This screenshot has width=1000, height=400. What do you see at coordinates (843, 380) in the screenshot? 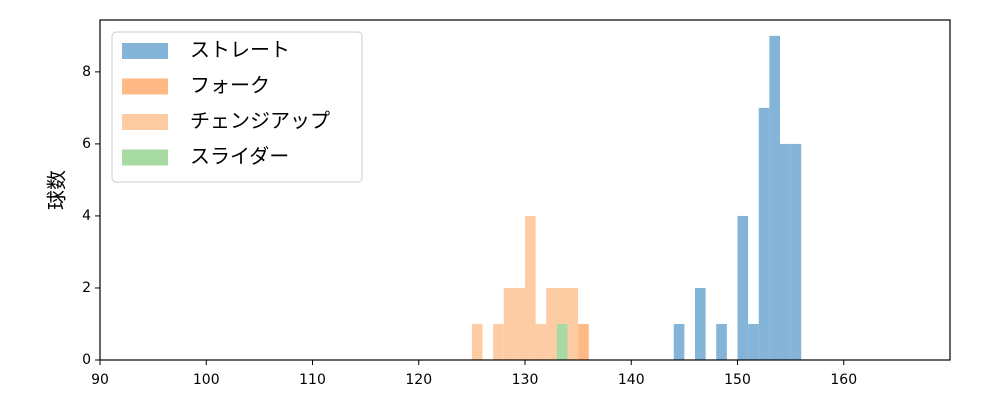
I see `x-tick-label: 160` at bounding box center [843, 380].